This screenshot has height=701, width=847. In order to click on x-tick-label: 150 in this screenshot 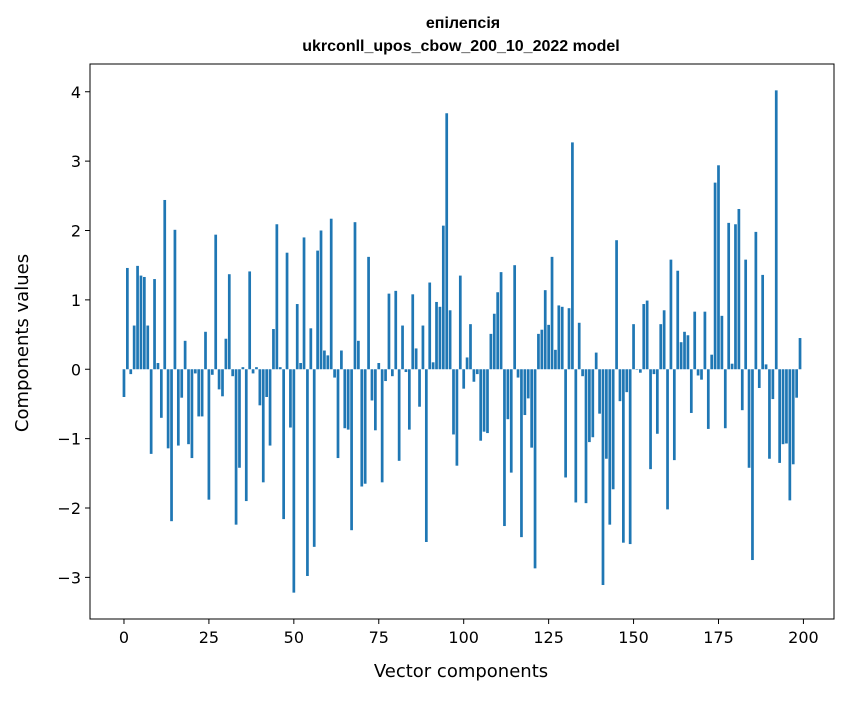, I will do `click(633, 637)`.